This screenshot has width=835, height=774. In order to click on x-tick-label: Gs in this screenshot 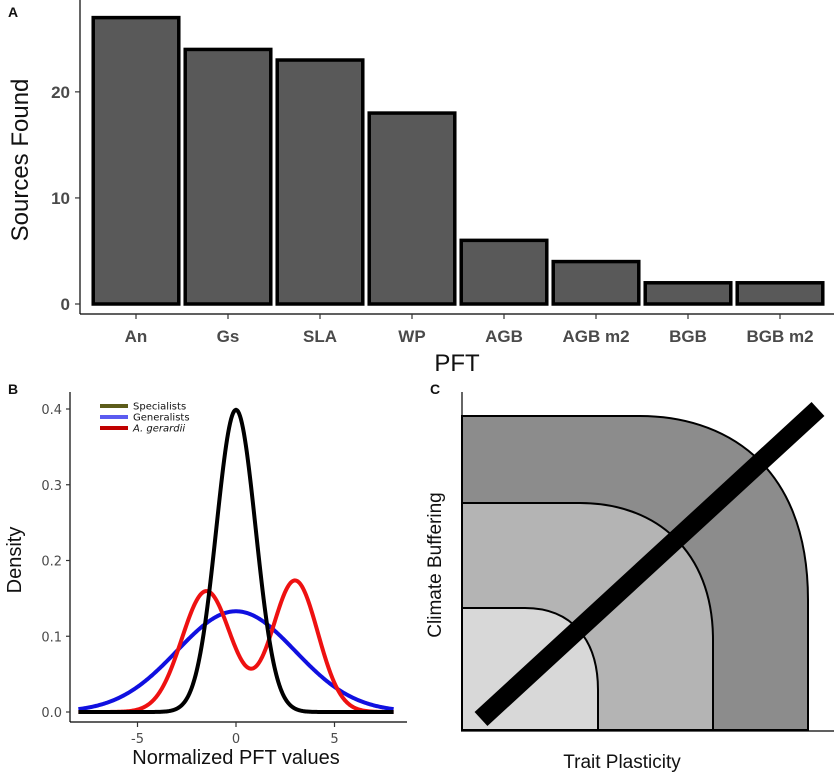, I will do `click(228, 336)`.